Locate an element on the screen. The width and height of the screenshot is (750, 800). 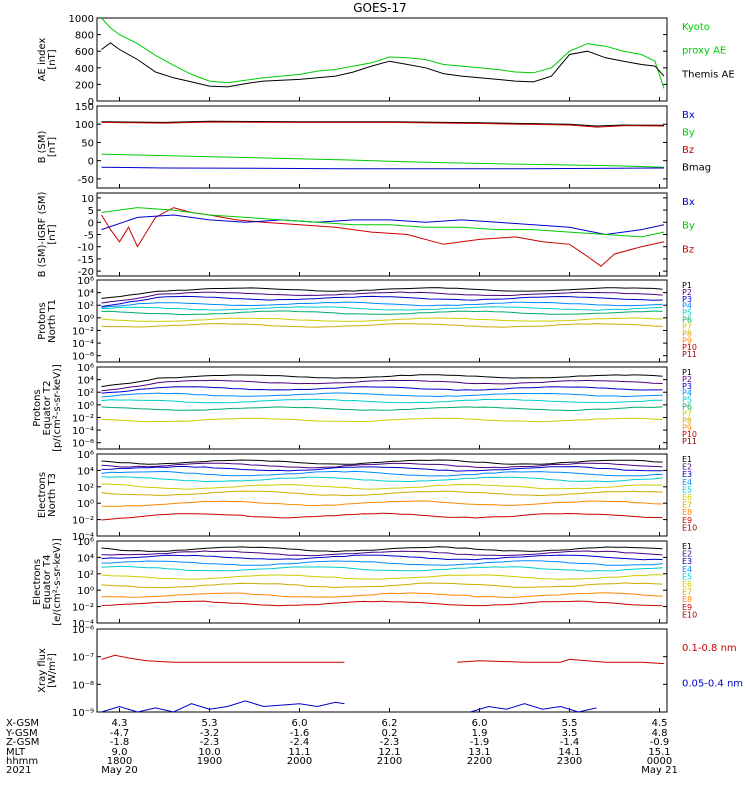
y-tick-label: -5 is located at coordinates (89, 236).